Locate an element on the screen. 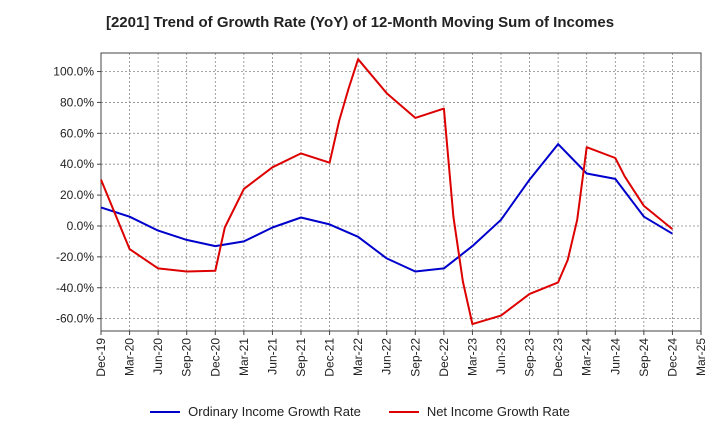  x-tick-label: Mar-21 is located at coordinates (244, 357).